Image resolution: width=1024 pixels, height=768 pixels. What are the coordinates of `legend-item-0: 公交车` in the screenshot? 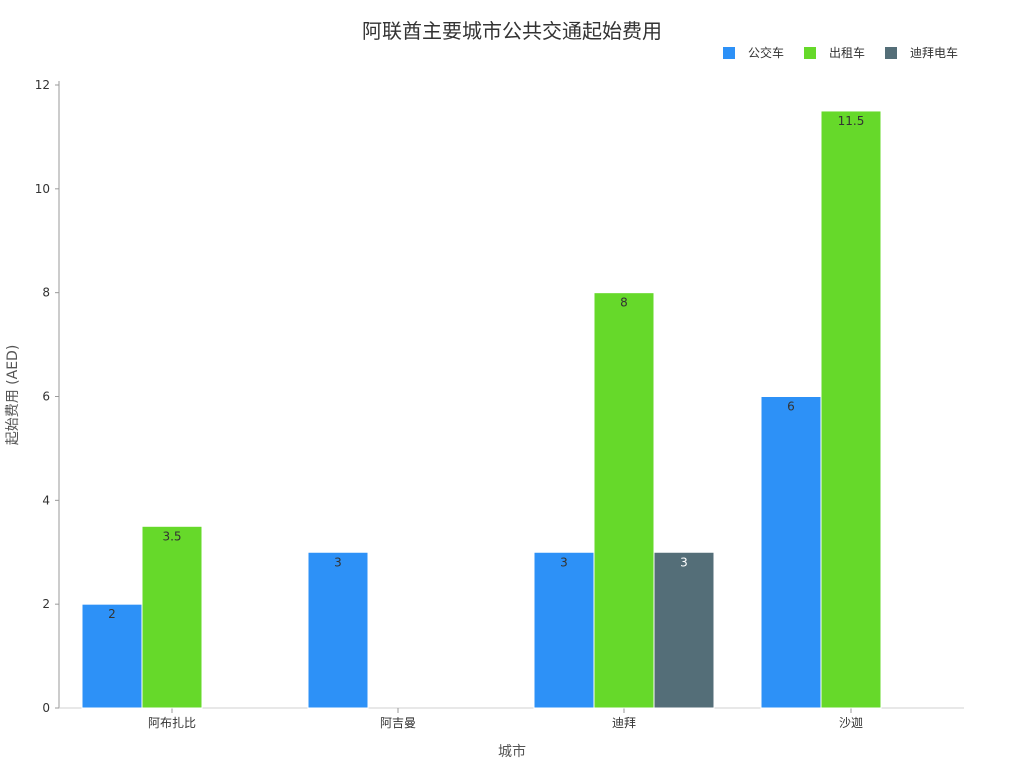 It's located at (753, 52).